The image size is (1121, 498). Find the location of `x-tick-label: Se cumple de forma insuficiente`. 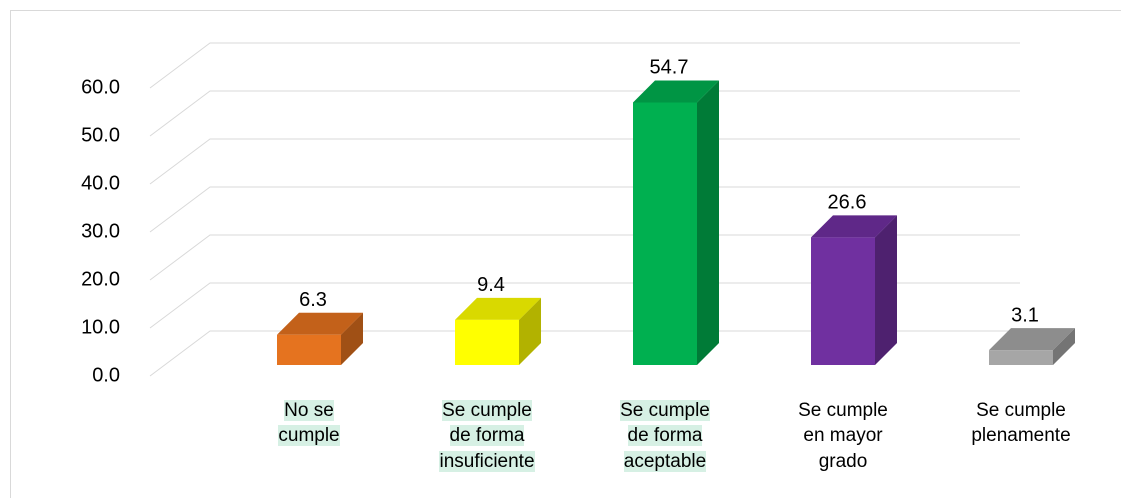

x-tick-label: Se cumple de forma insuficiente is located at coordinates (487, 436).